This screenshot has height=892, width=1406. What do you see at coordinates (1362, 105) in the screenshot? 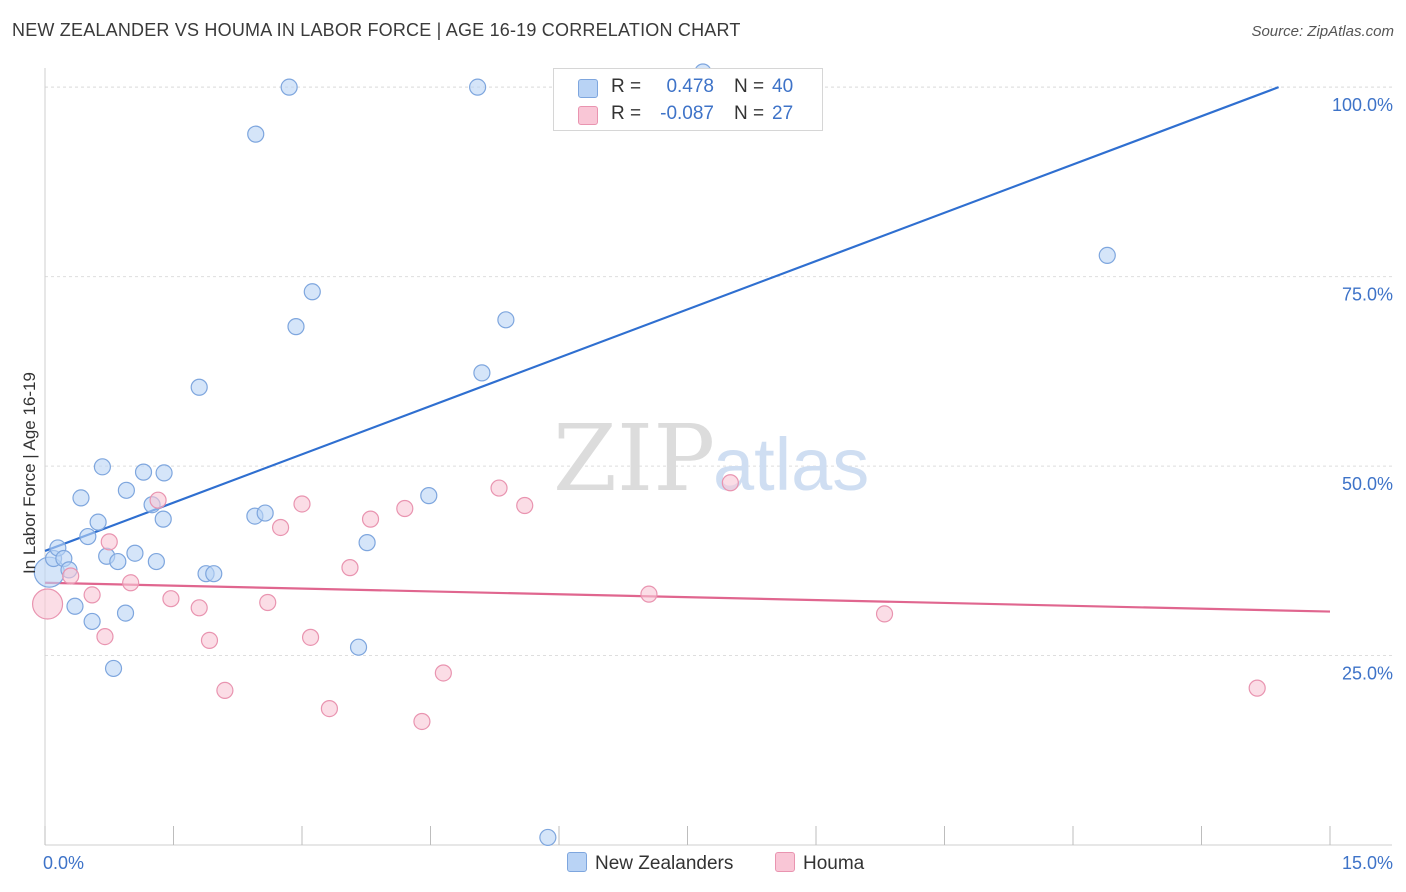
I see `y-tick-label: 100.0%` at bounding box center [1362, 105].